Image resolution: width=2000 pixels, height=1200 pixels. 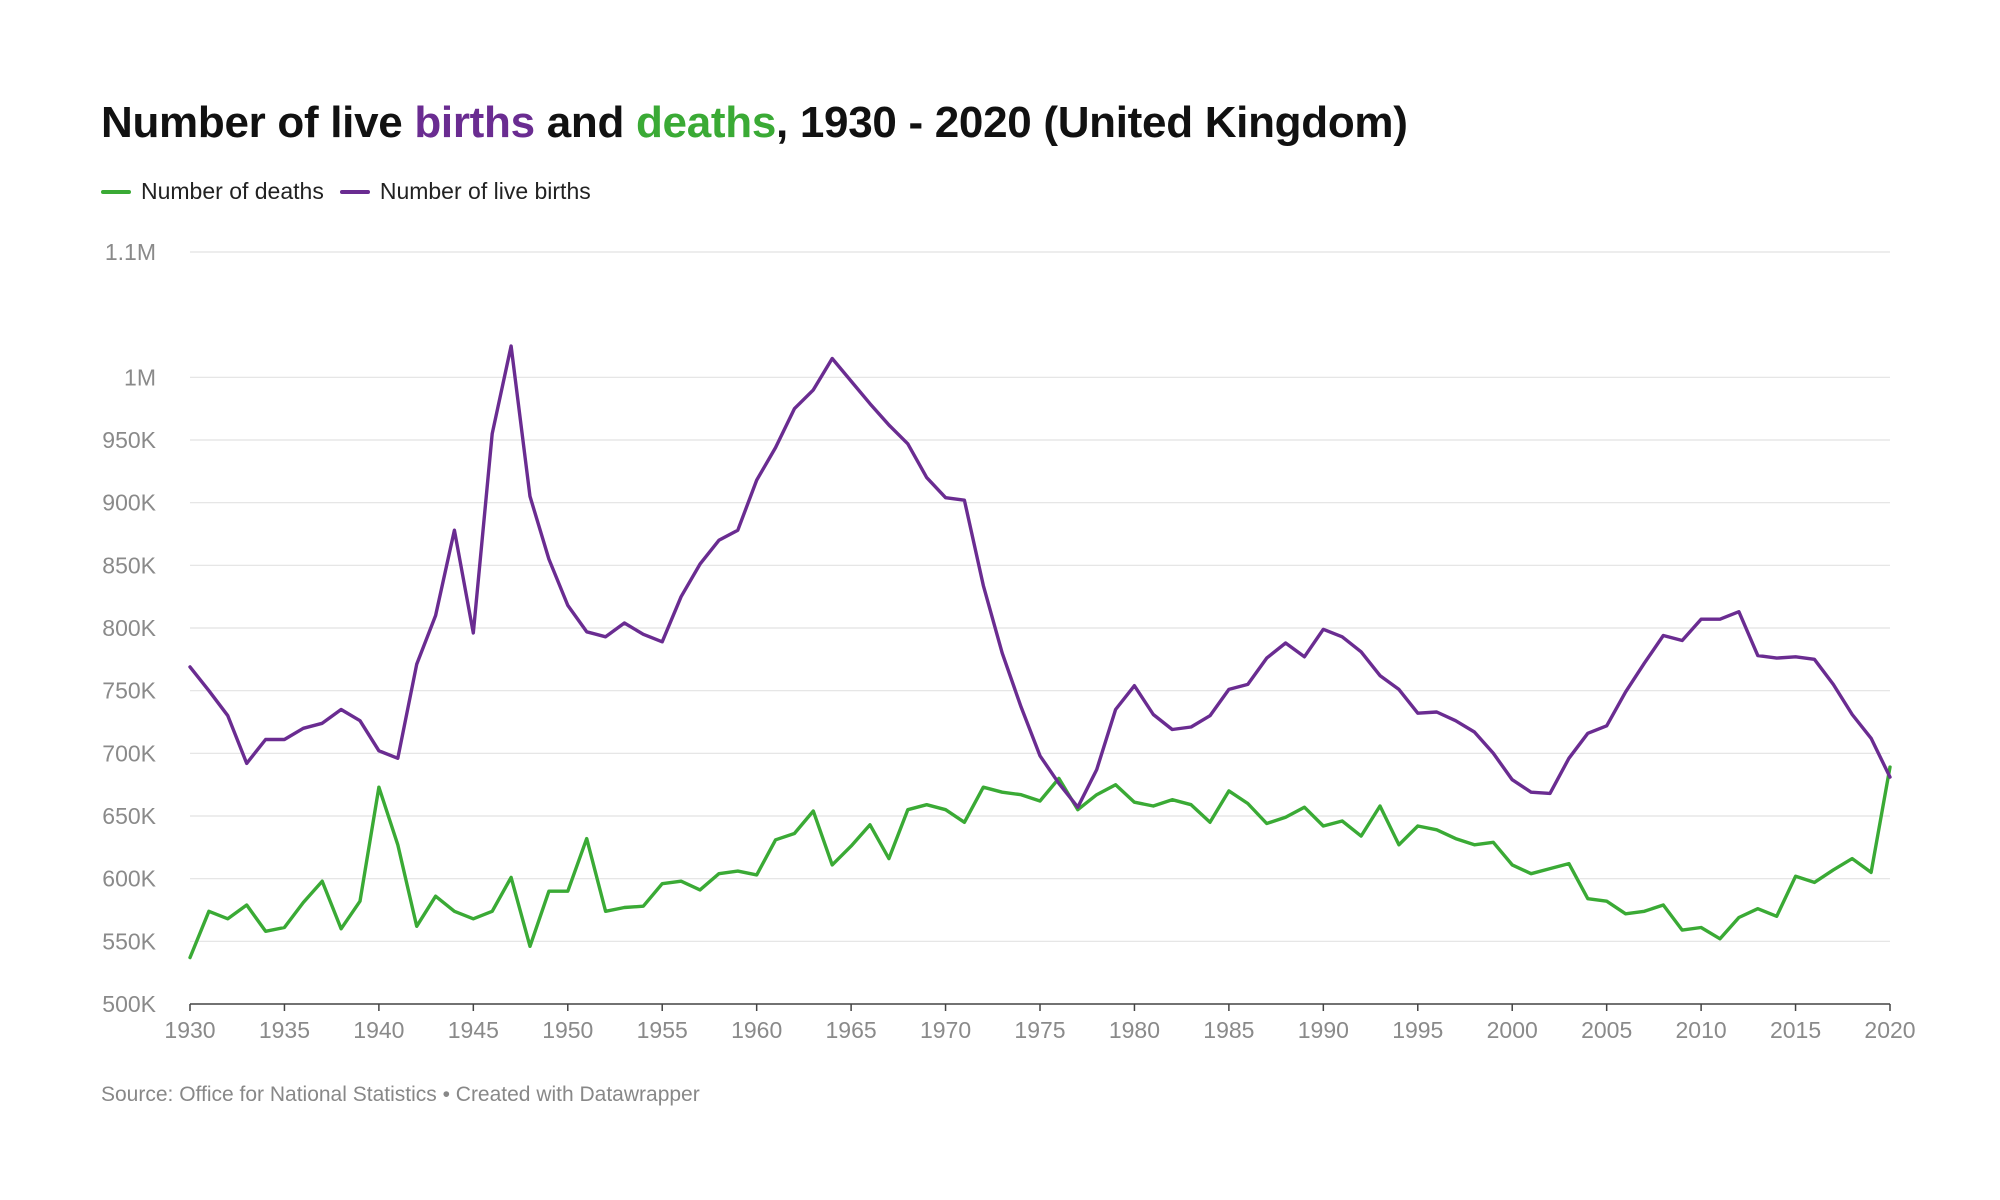 I want to click on x-tick-label: 1990, so click(x=1323, y=1030).